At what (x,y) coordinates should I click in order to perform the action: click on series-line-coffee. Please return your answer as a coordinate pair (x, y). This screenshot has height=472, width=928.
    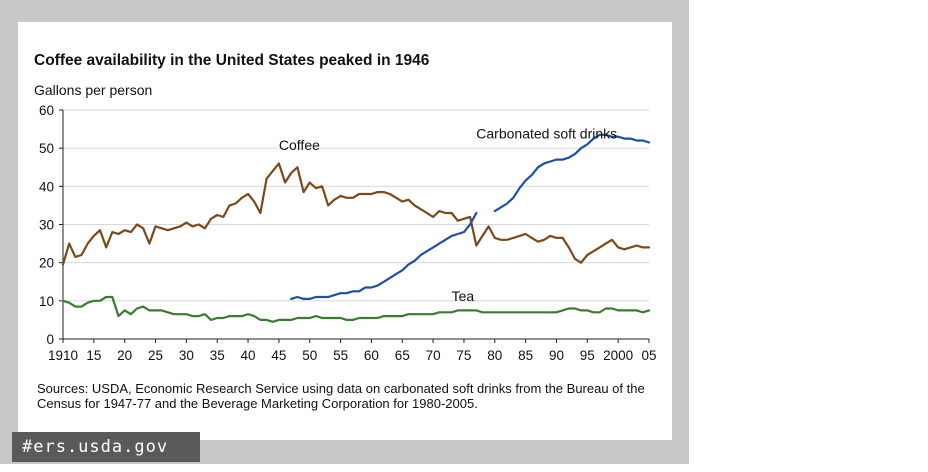
    Looking at the image, I should click on (356, 214).